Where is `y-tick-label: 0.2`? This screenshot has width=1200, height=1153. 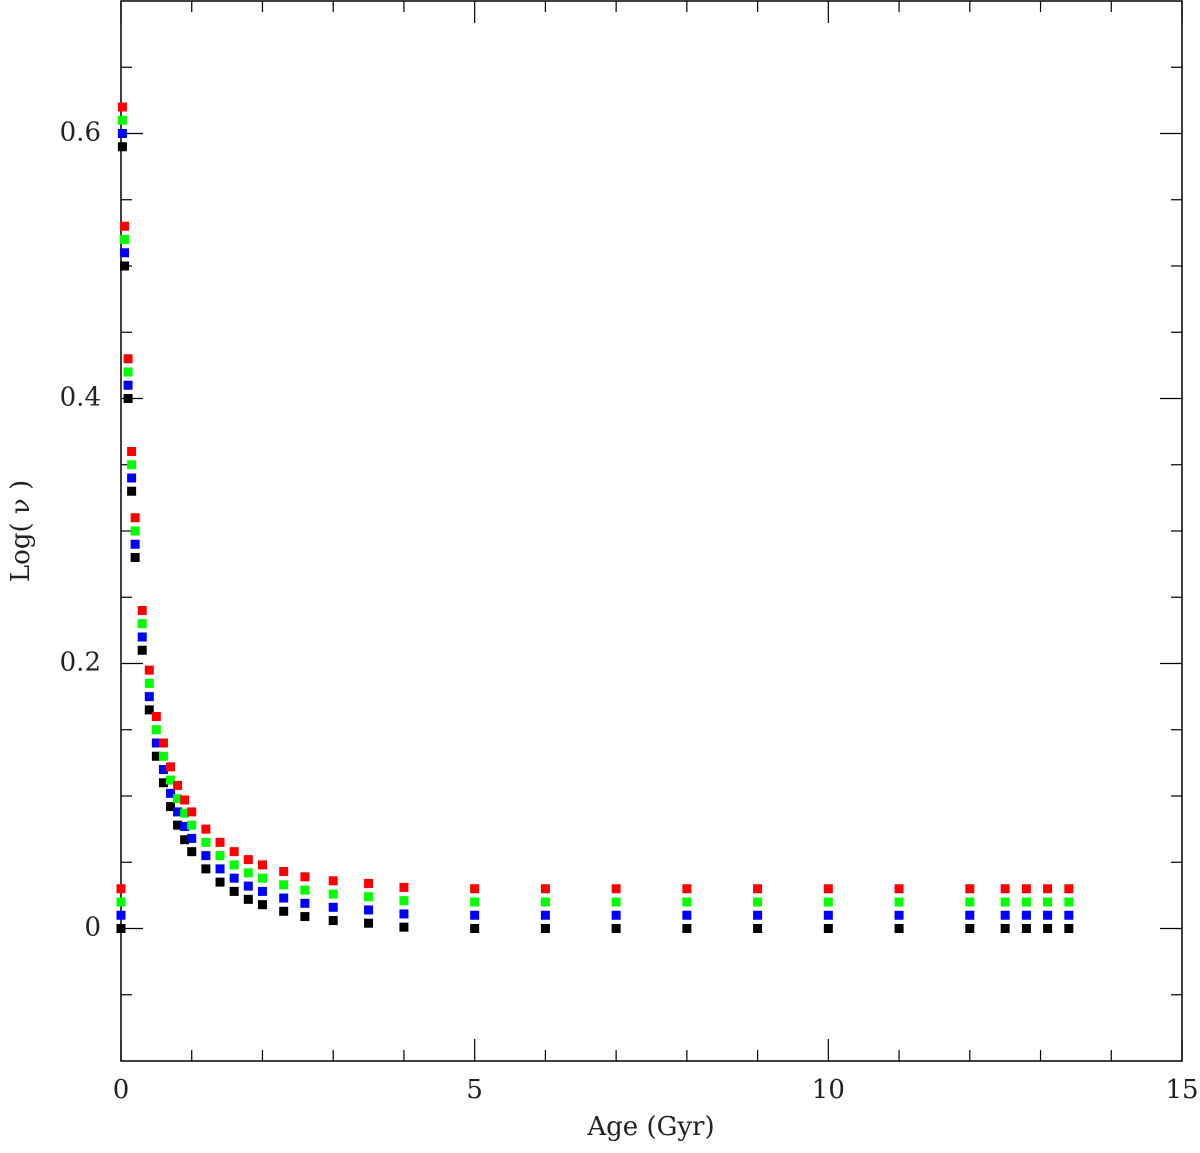
y-tick-label: 0.2 is located at coordinates (80, 663).